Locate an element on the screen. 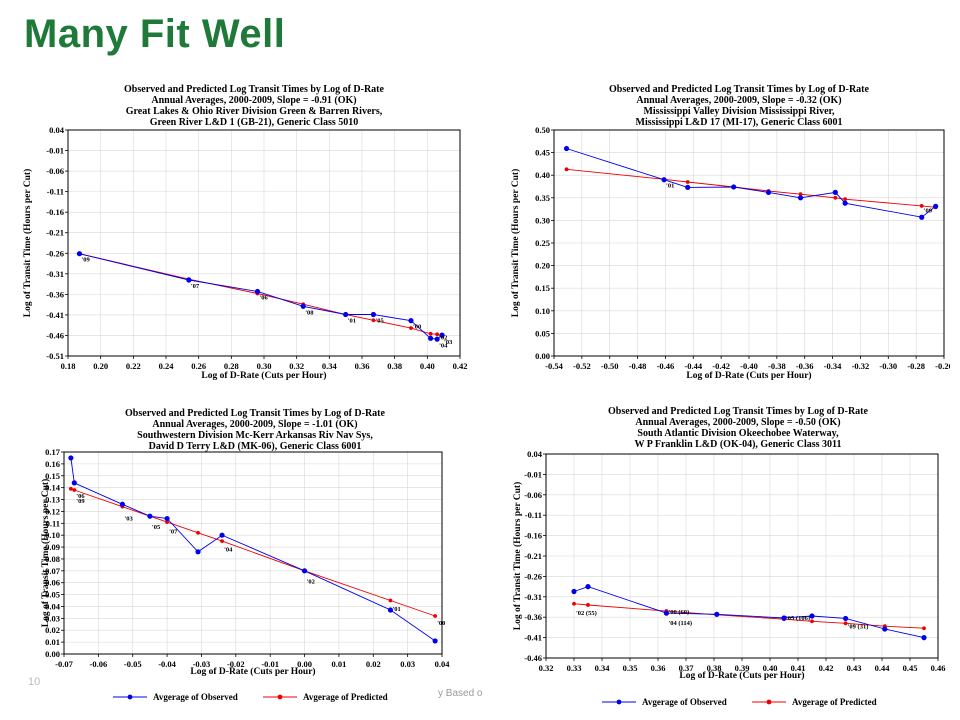 This screenshot has width=960, height=720. point-label: '07 is located at coordinates (173, 532).